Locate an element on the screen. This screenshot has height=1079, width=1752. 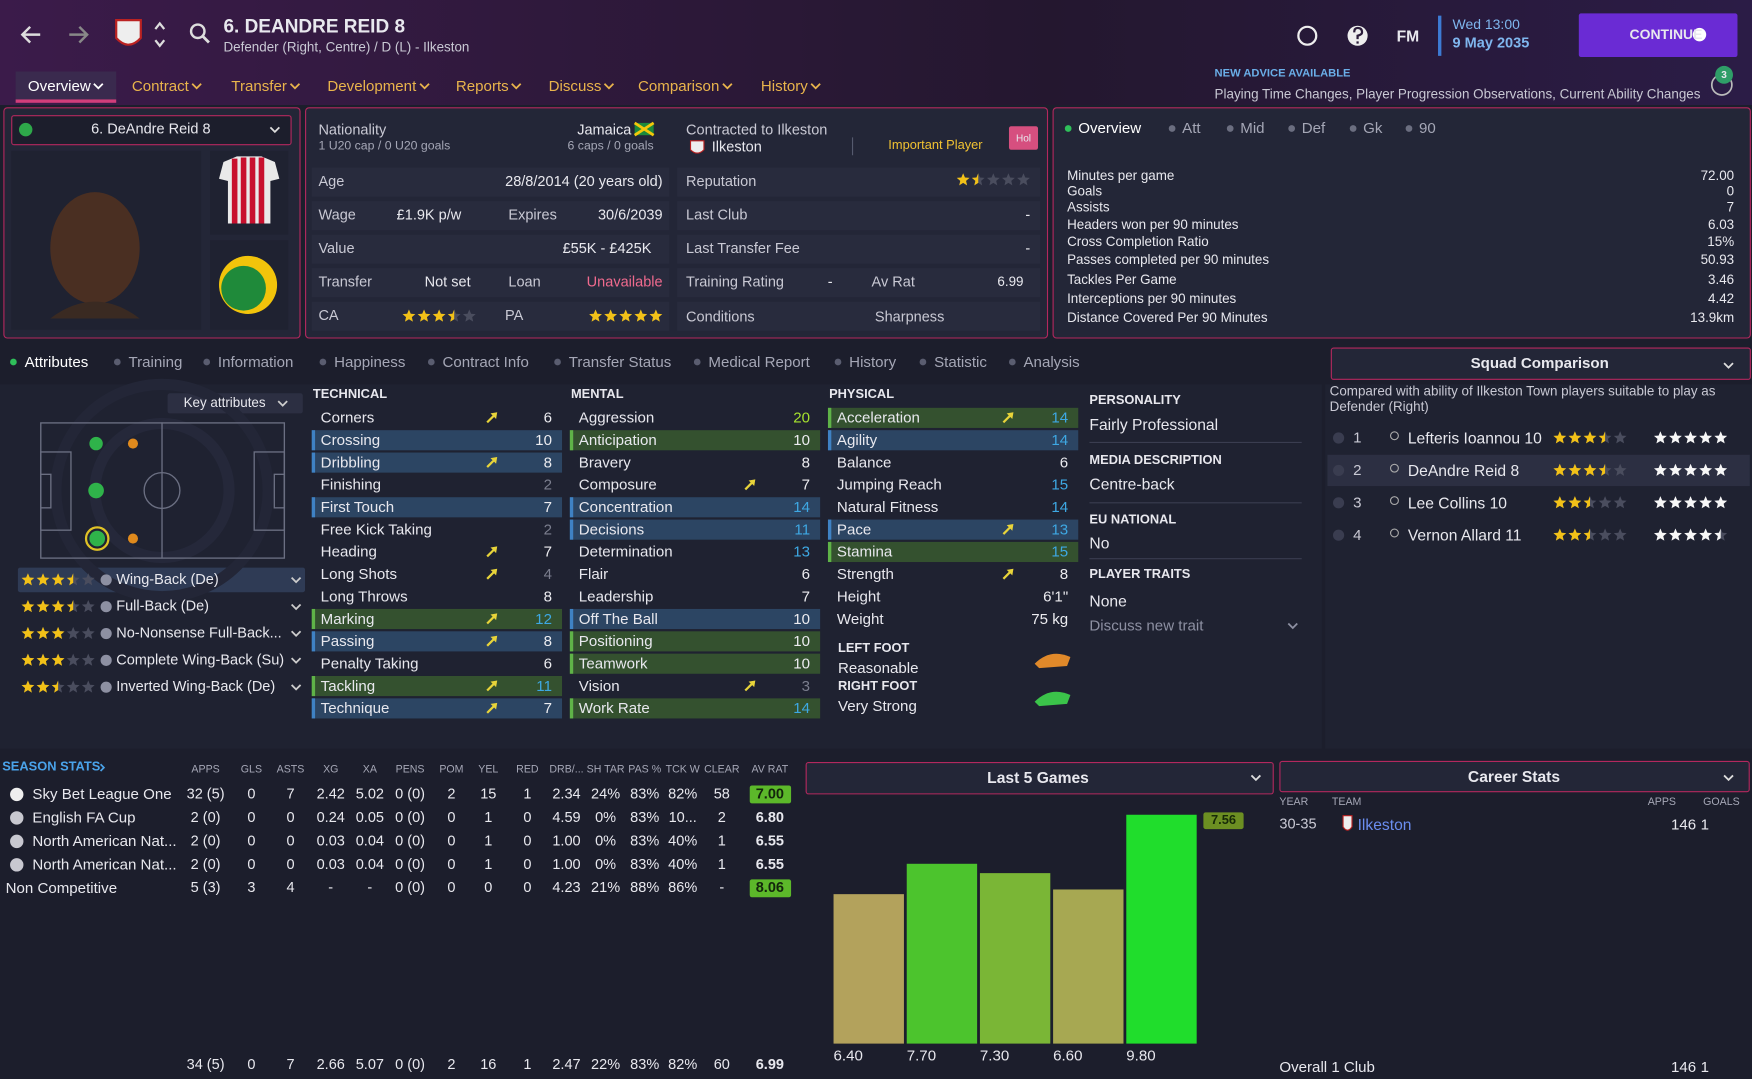
career-header is located at coordinates (1514, 776).